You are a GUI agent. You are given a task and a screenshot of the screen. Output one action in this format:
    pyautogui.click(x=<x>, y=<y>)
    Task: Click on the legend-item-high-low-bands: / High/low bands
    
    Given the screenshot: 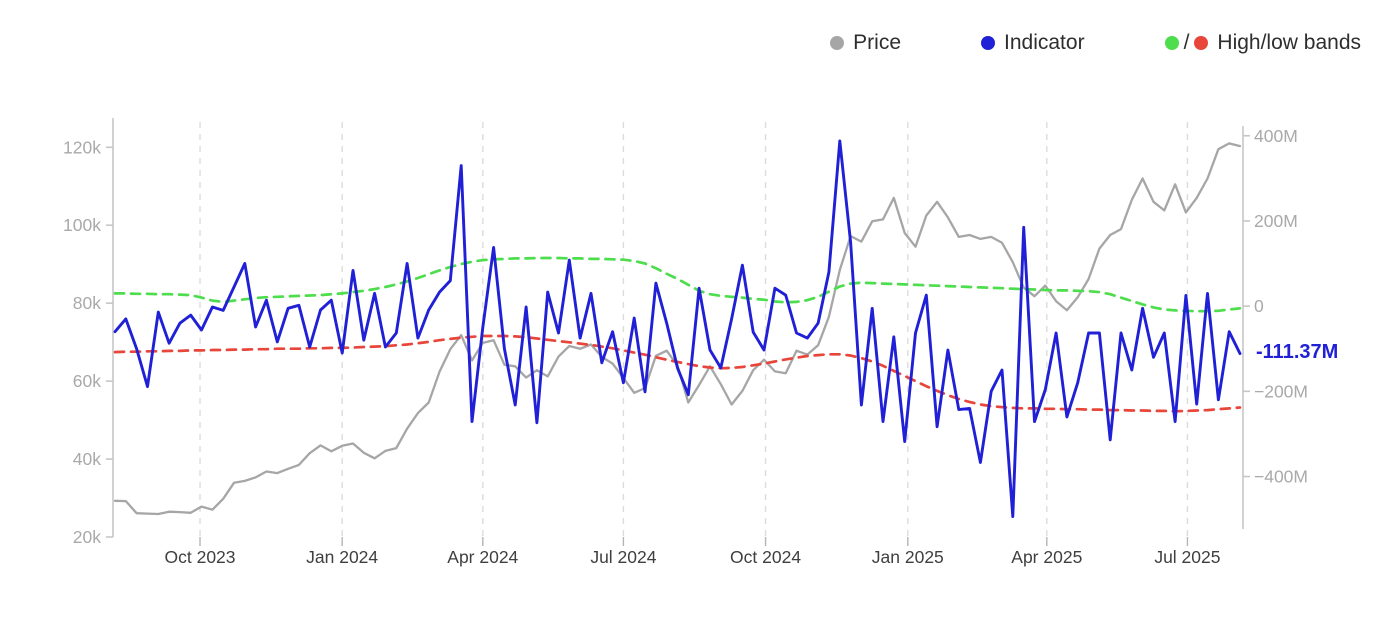 What is the action you would take?
    pyautogui.click(x=1262, y=43)
    